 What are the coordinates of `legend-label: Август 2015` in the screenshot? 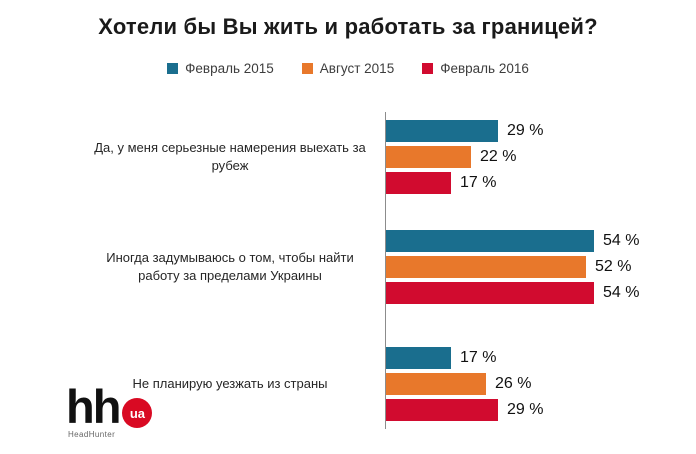 It's located at (357, 68).